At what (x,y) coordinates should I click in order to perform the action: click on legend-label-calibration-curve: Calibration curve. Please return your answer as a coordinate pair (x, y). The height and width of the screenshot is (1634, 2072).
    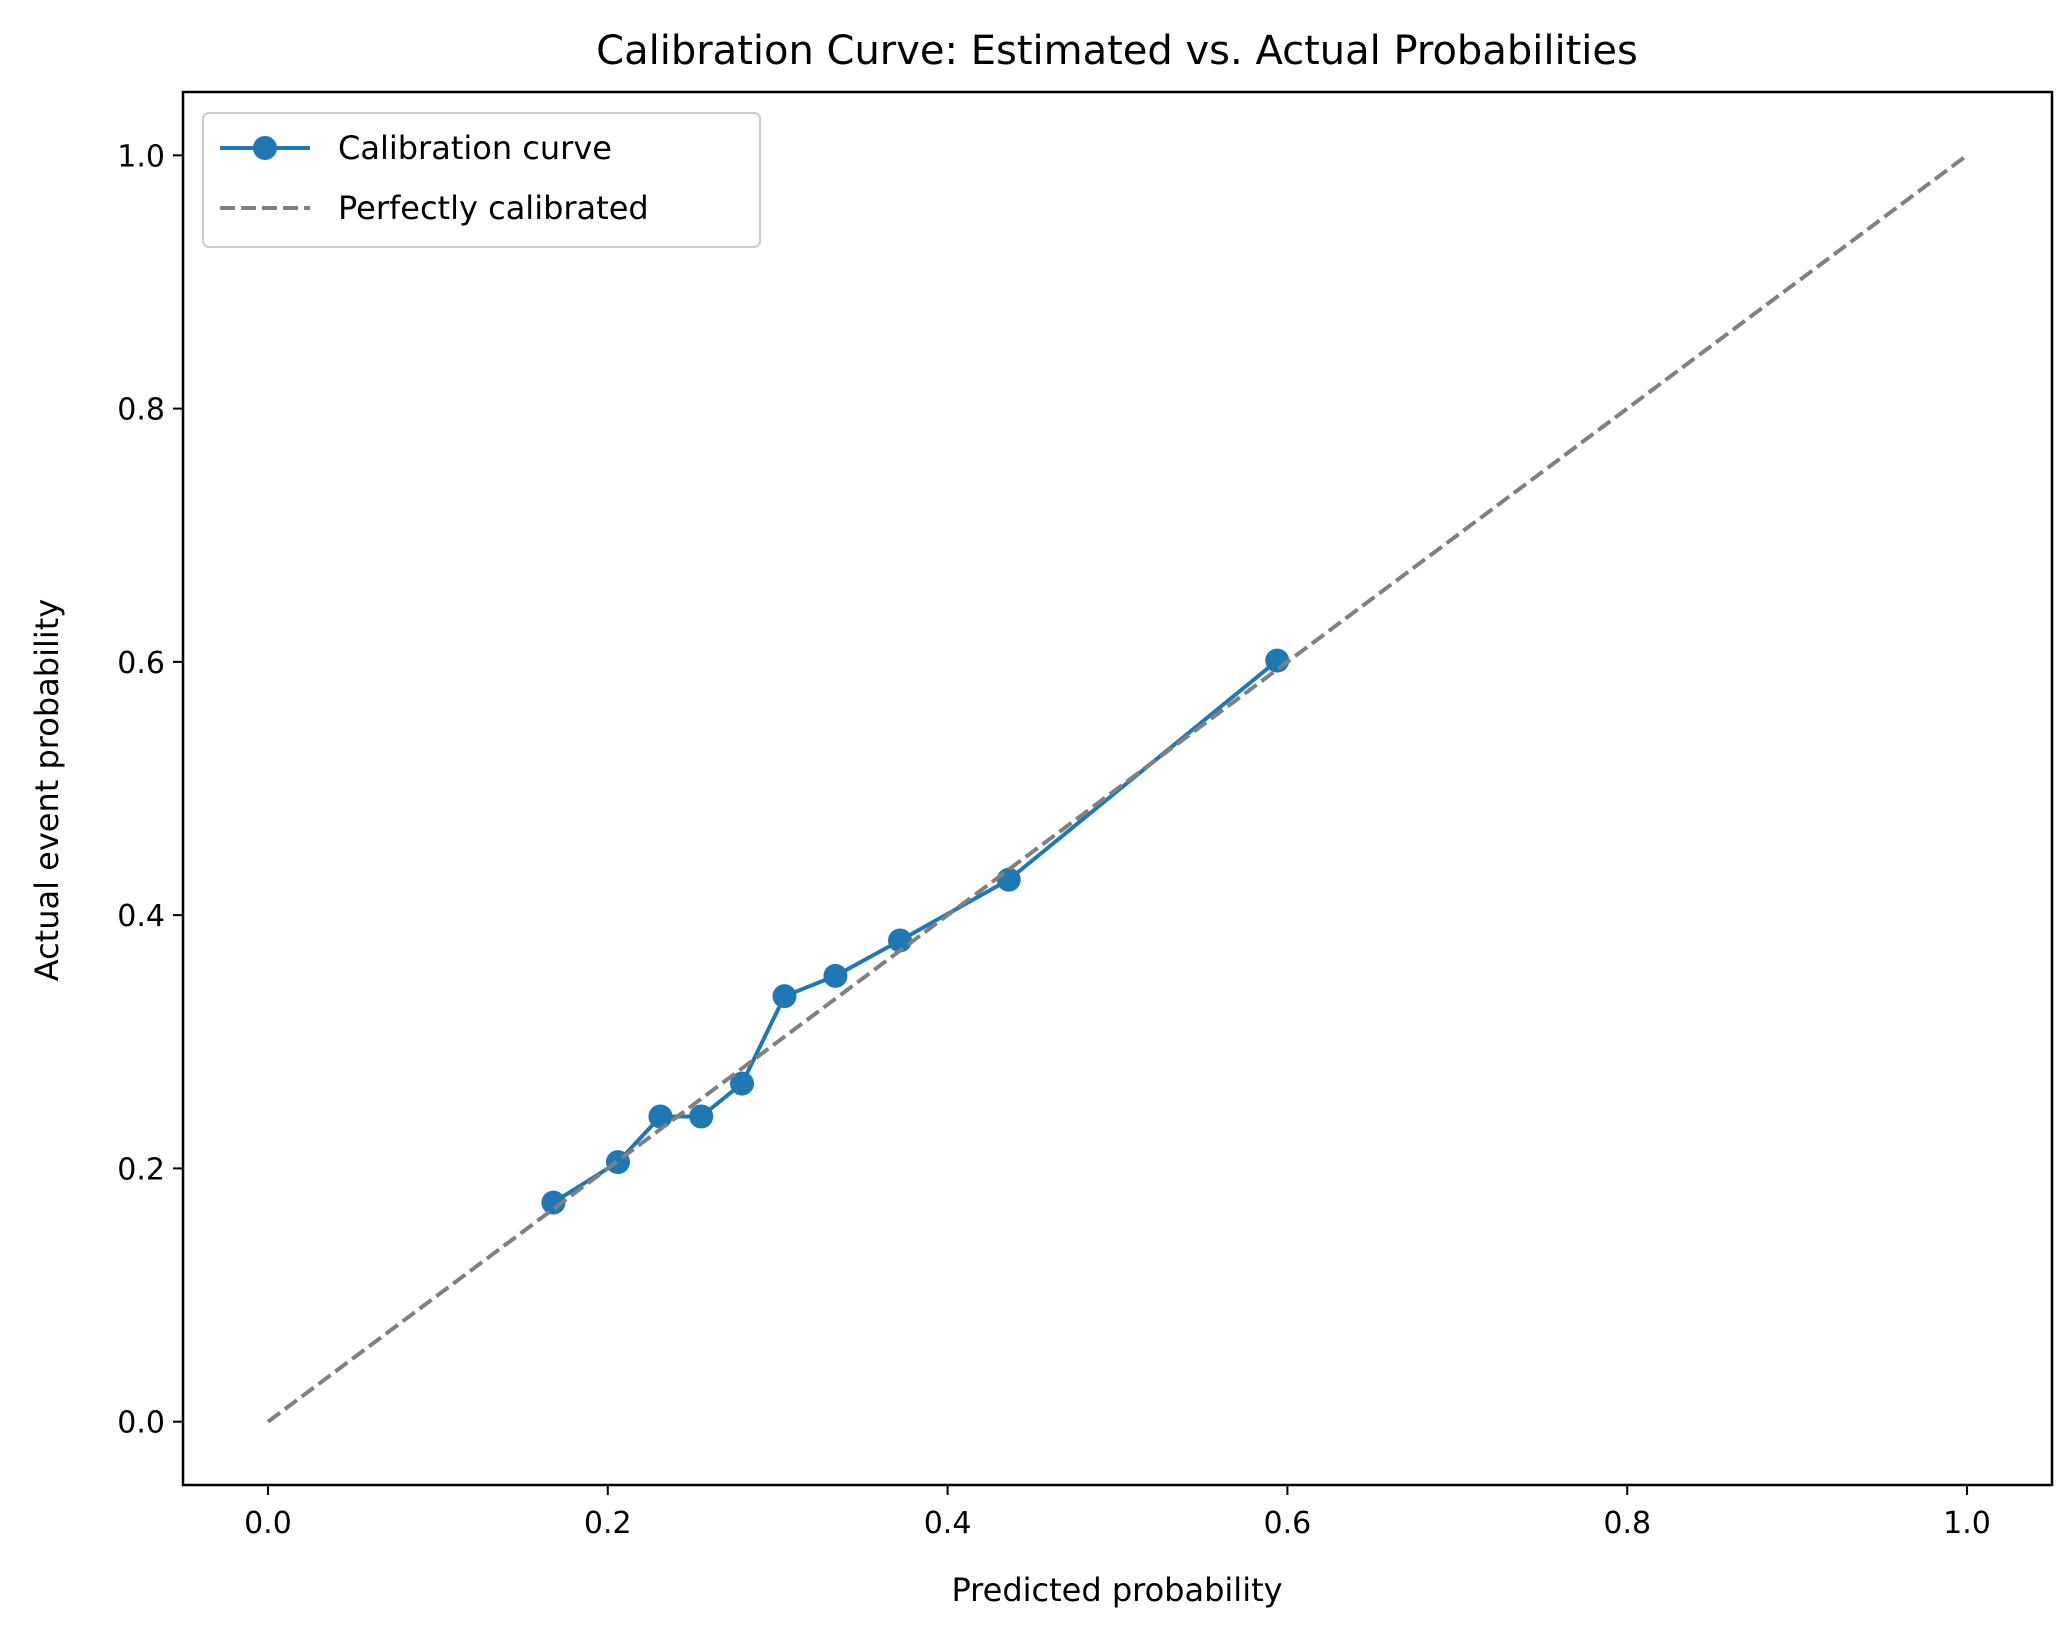
    Looking at the image, I should click on (475, 148).